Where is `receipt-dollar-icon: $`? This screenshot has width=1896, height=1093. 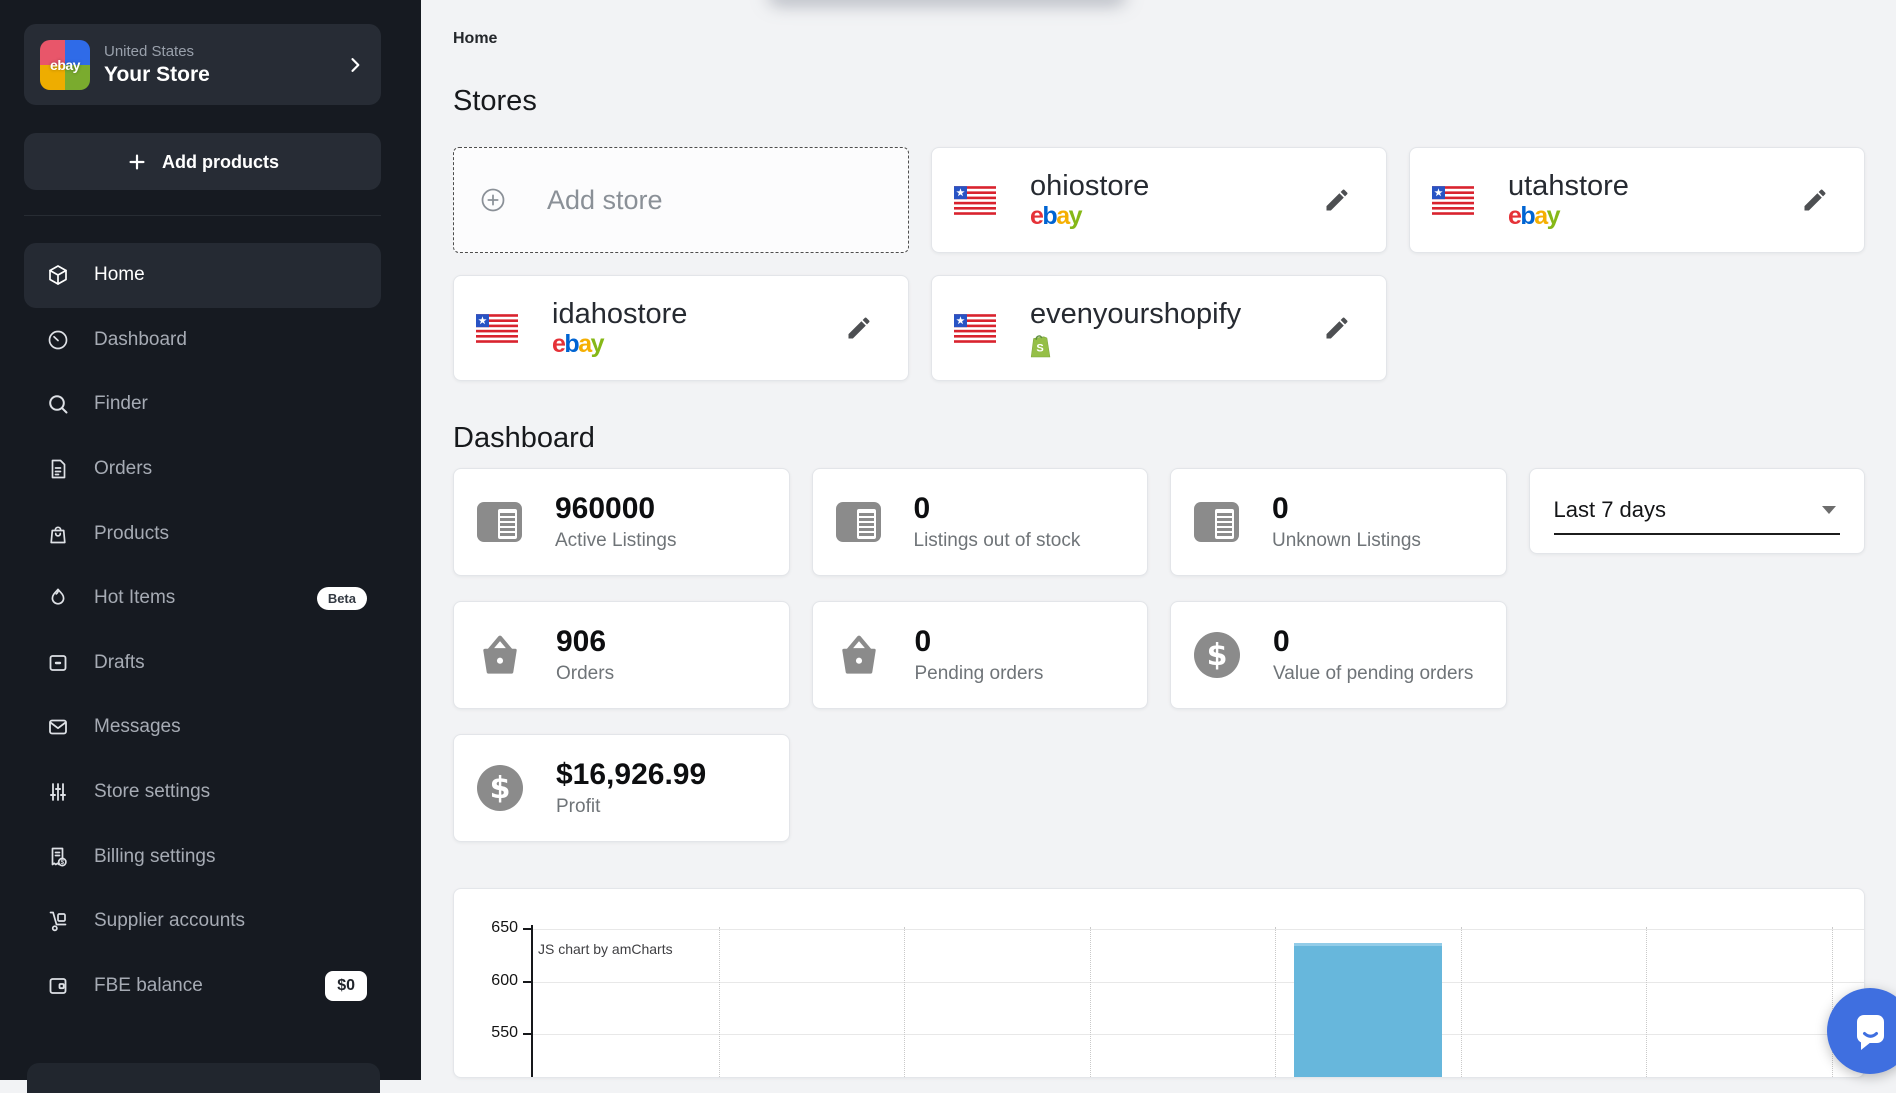
receipt-dollar-icon: $ is located at coordinates (58, 857).